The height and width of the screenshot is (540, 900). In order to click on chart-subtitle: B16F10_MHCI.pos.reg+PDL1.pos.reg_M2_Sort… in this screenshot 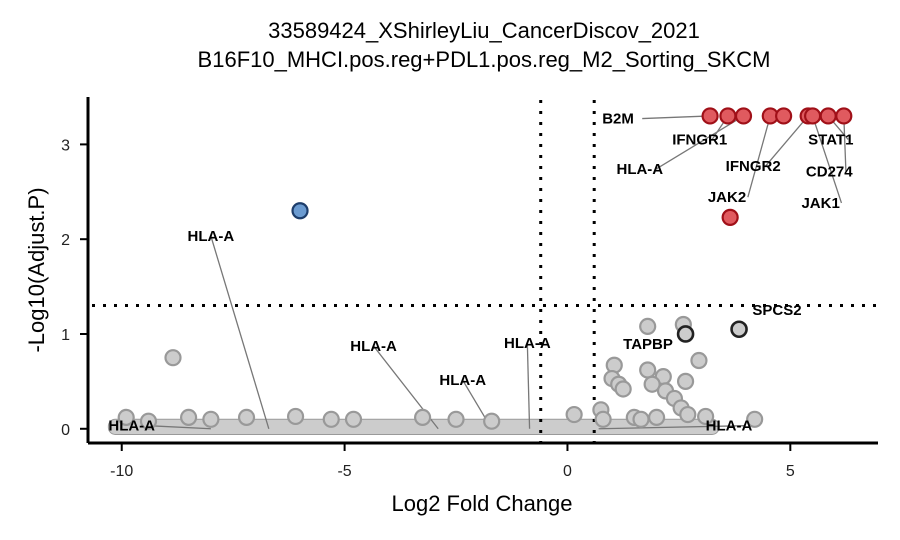, I will do `click(484, 59)`.